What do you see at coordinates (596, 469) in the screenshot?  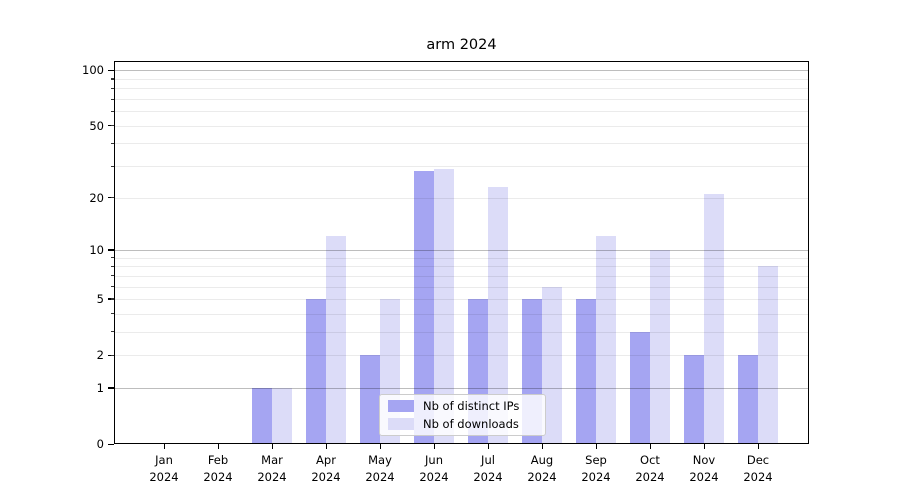 I see `x-tick-label-sep: Sep 2024` at bounding box center [596, 469].